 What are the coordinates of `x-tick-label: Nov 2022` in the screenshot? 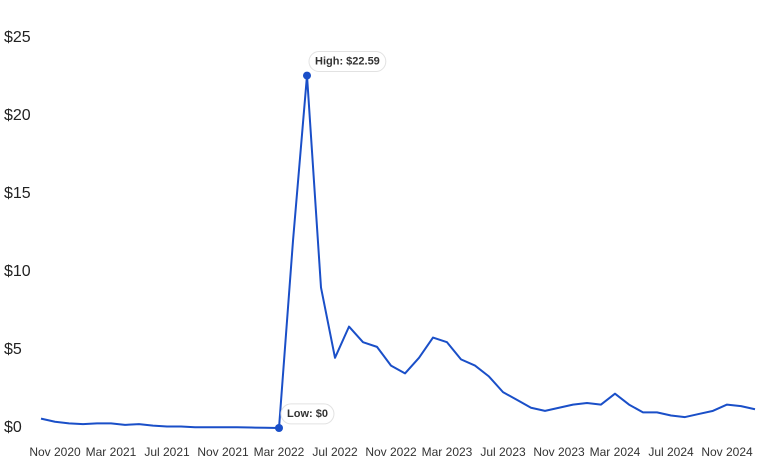 It's located at (391, 452).